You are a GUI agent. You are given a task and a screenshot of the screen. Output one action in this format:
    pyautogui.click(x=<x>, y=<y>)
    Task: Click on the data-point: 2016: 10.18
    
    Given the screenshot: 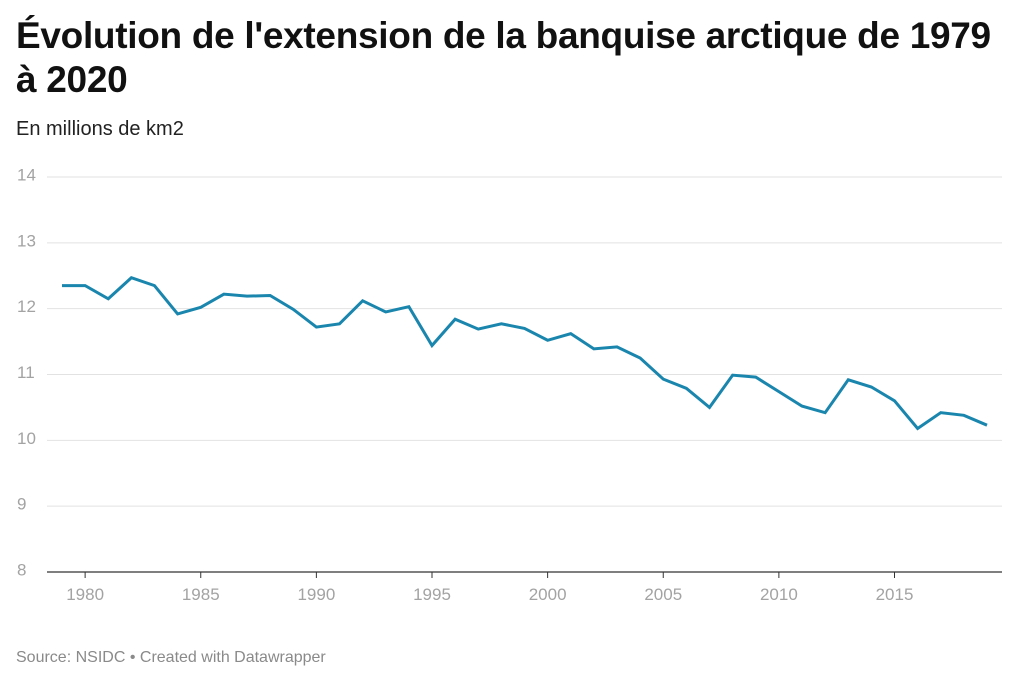 What is the action you would take?
    pyautogui.click(x=918, y=428)
    